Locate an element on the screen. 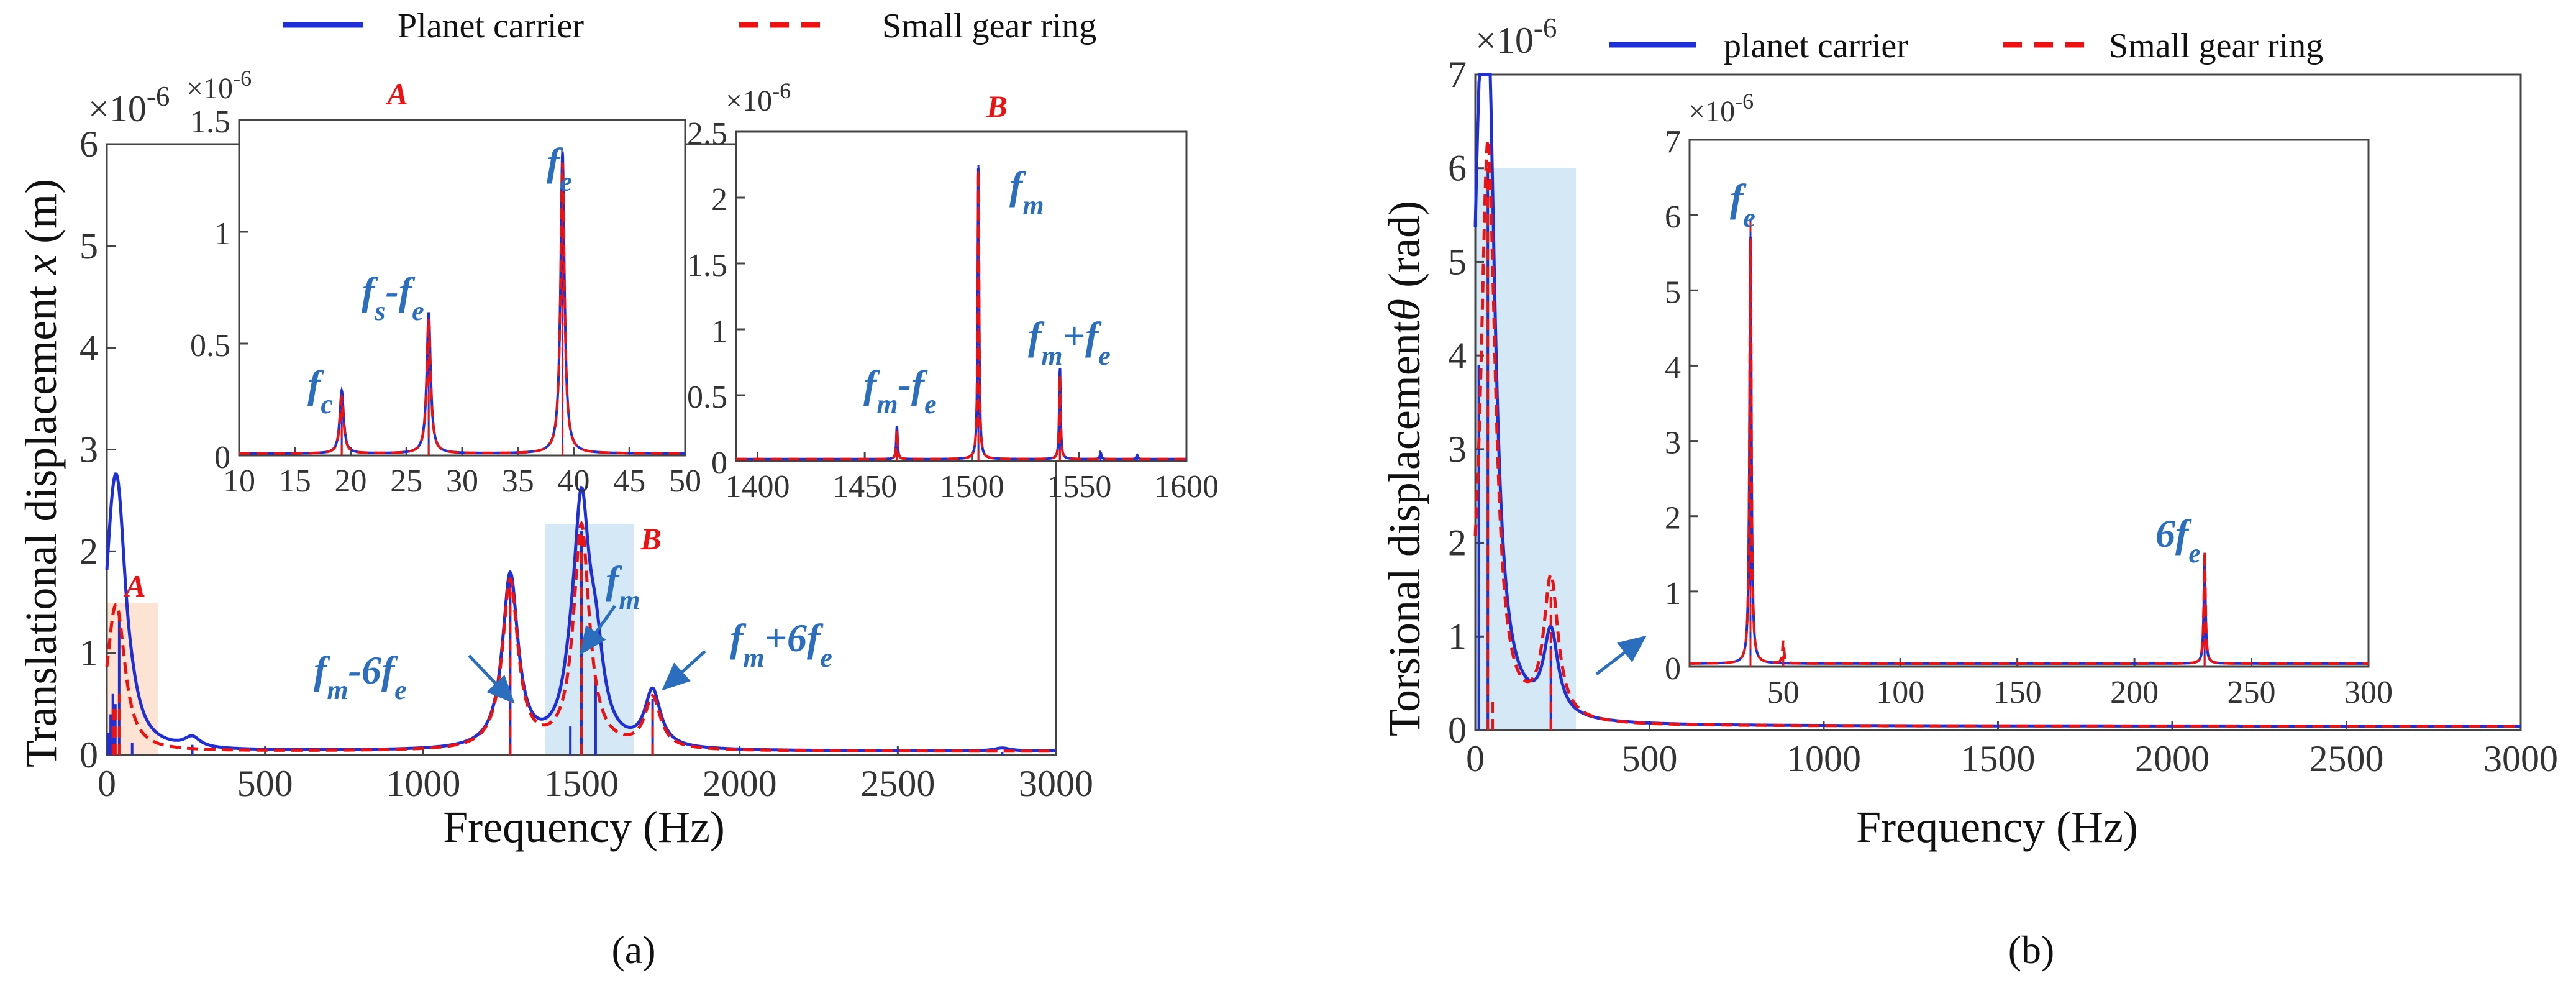 The height and width of the screenshot is (983, 2576). axes-a-ylabel-main: Translational displacement is located at coordinates (41, 521).